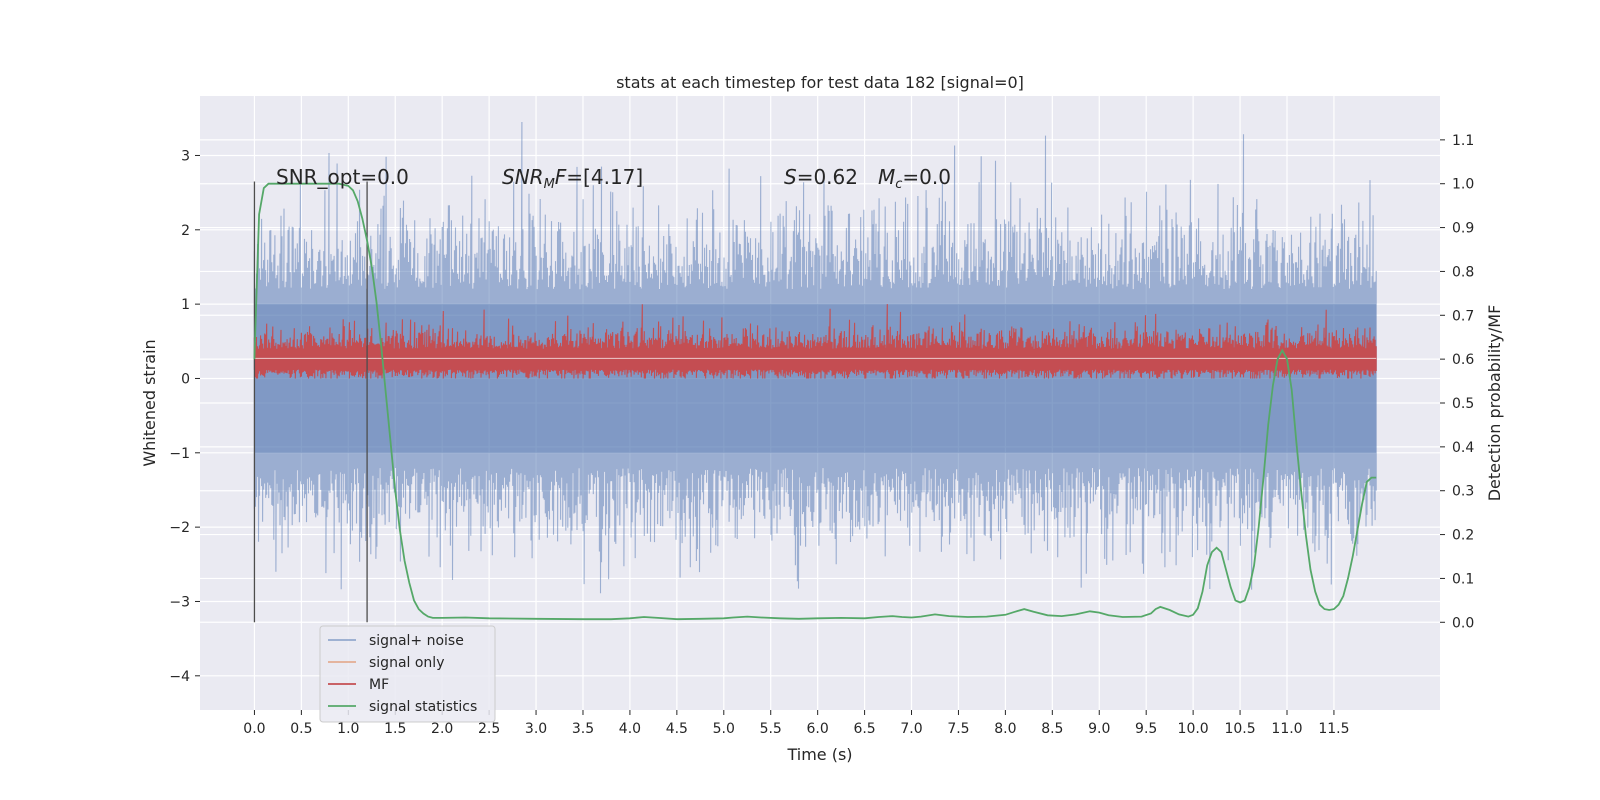  What do you see at coordinates (724, 729) in the screenshot?
I see `x-tick-label-10: 5.0` at bounding box center [724, 729].